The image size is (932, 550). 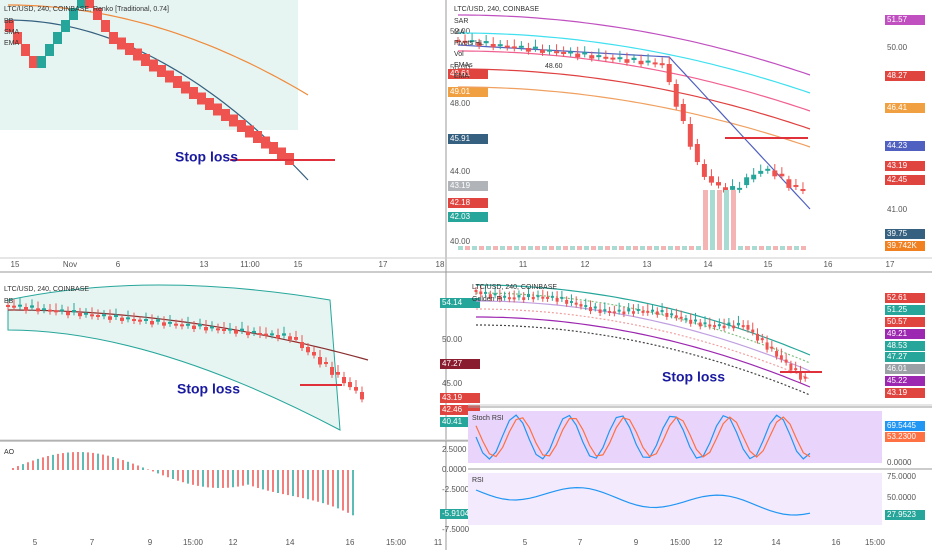 What do you see at coordinates (118, 264) in the screenshot?
I see `x-axis-label: 6` at bounding box center [118, 264].